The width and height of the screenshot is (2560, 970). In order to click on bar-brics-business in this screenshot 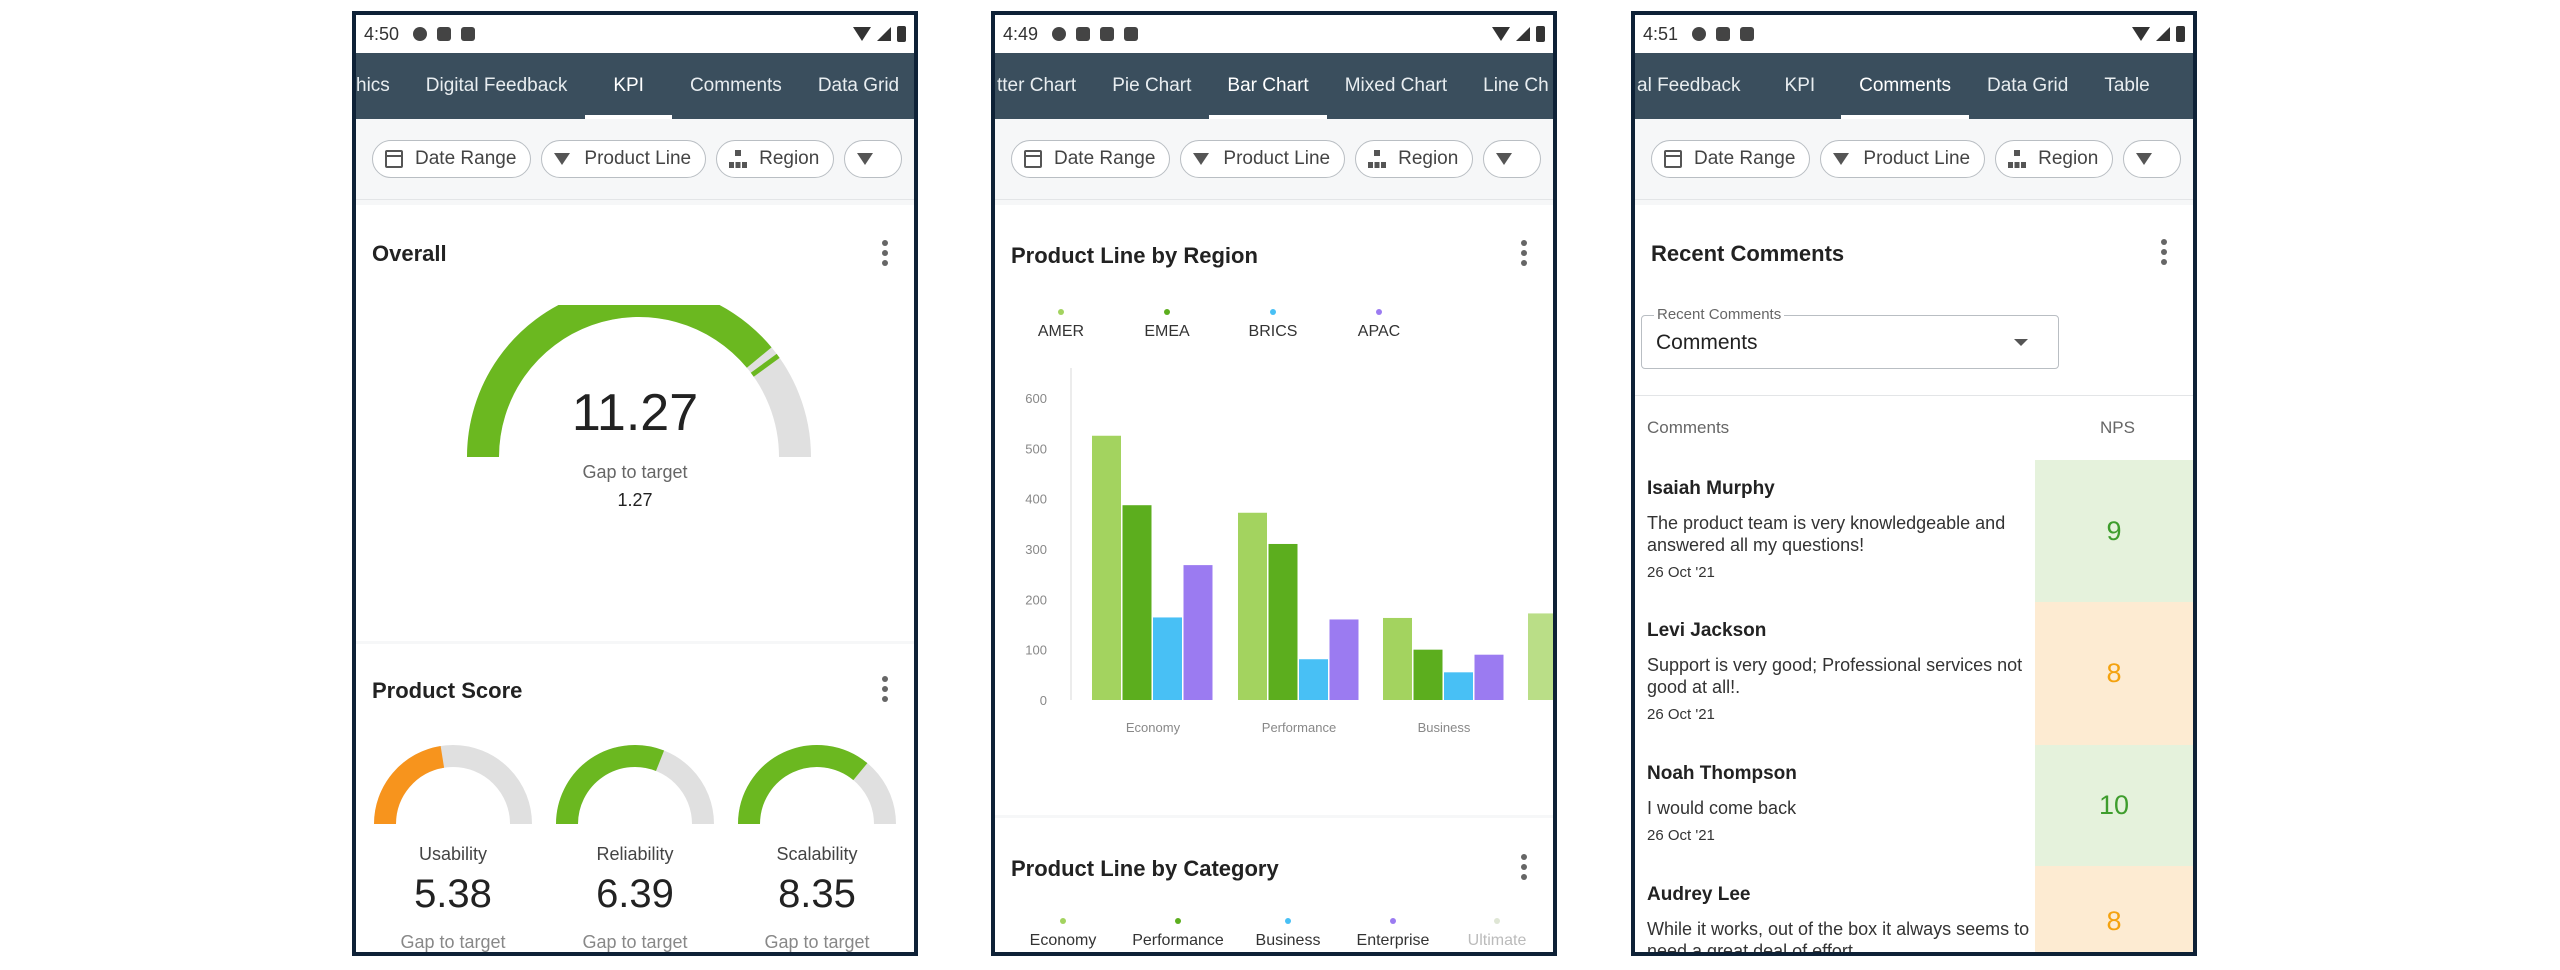, I will do `click(1458, 686)`.